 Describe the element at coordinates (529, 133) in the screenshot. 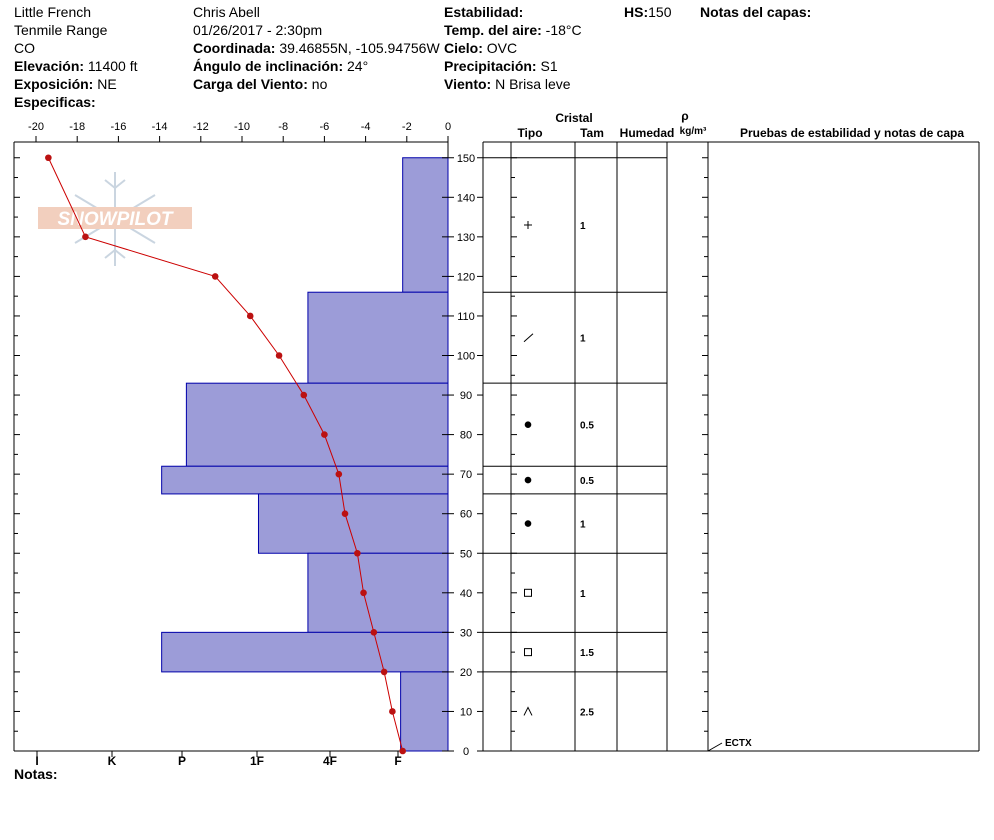

I see `type-header: Tipo` at that location.